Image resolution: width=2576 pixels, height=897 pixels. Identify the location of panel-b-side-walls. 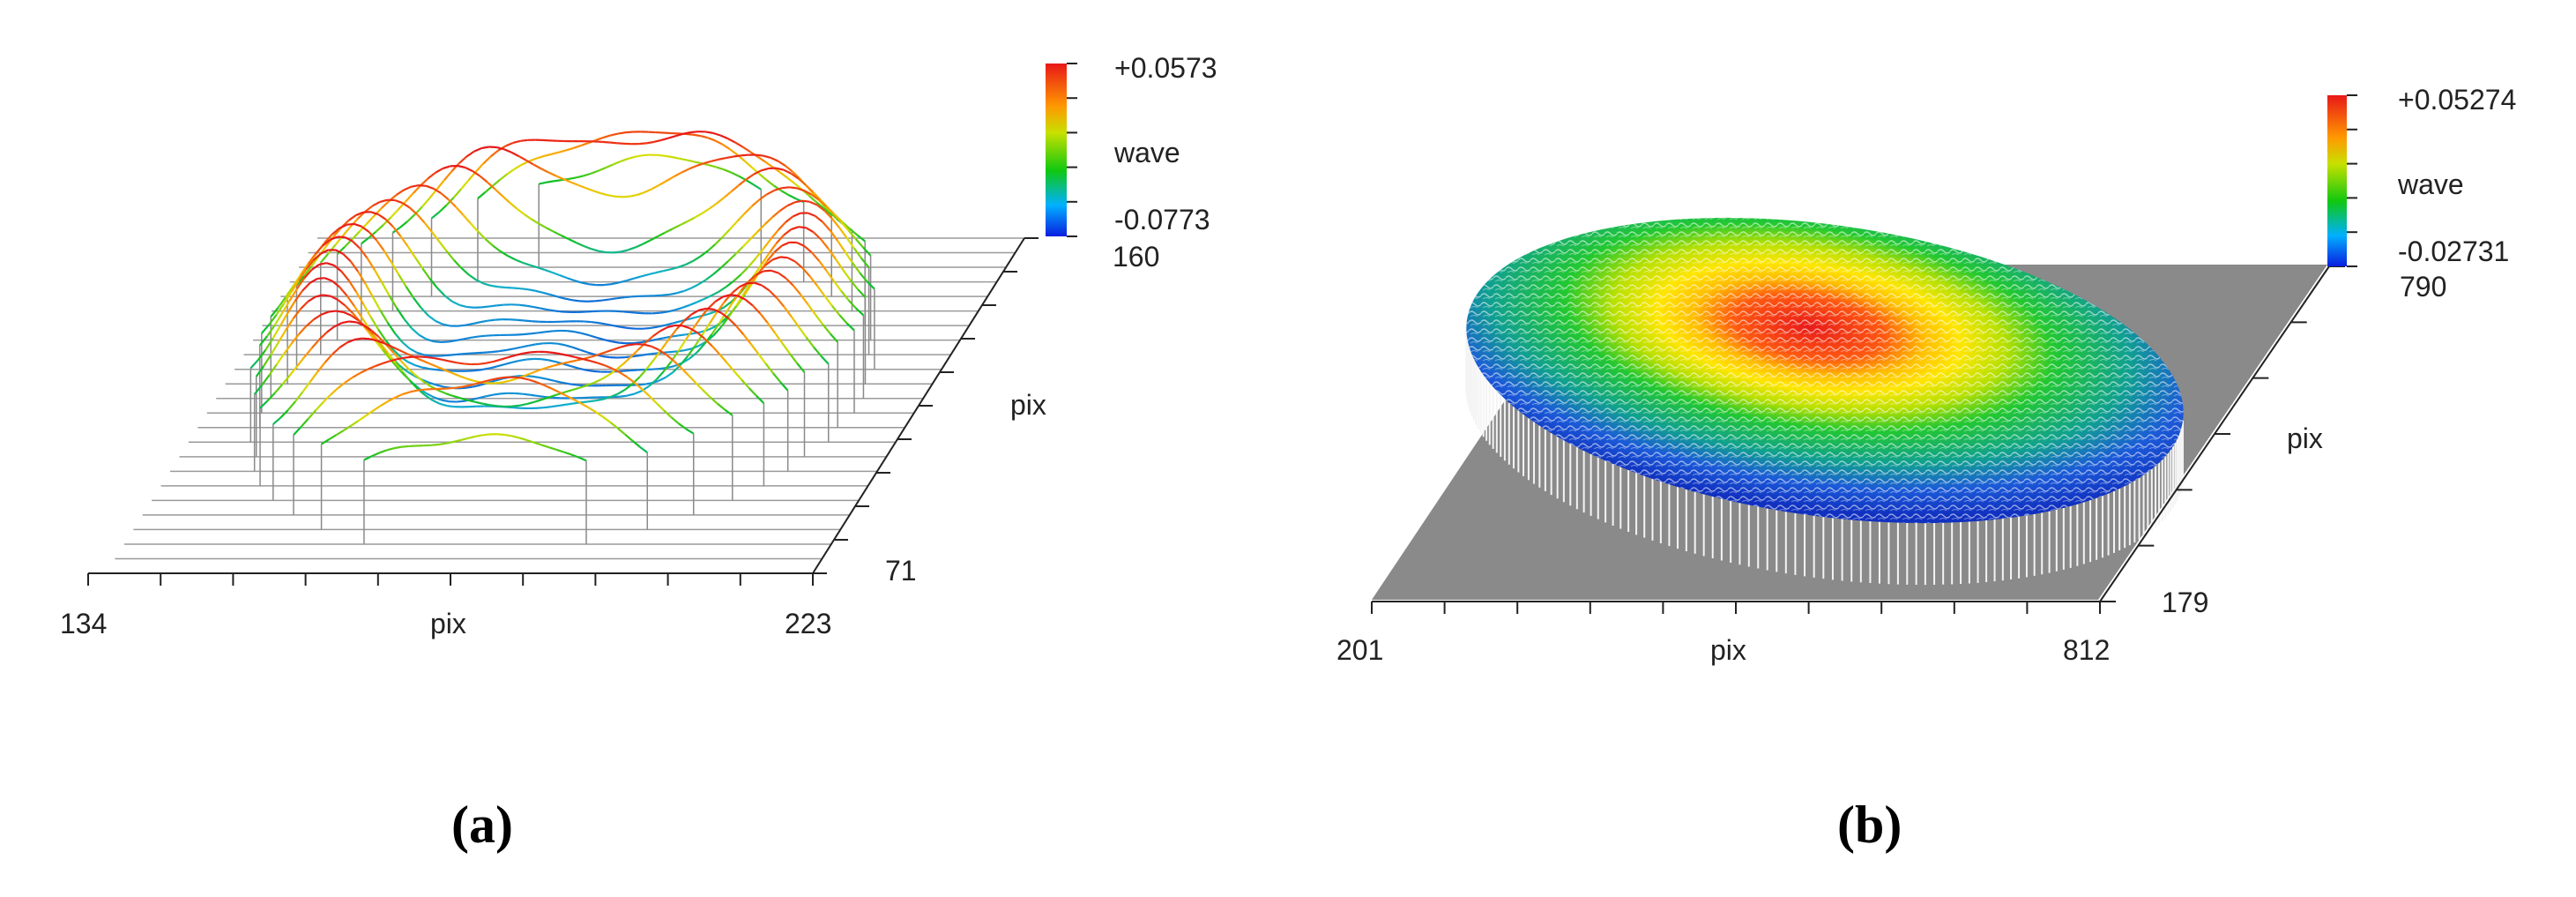
(1825, 452).